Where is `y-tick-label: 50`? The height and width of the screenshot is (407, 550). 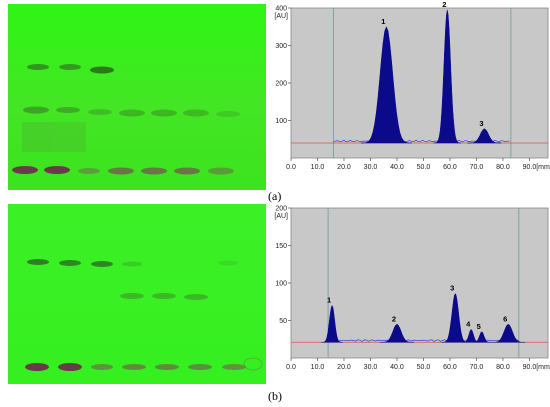 y-tick-label: 50 is located at coordinates (283, 321).